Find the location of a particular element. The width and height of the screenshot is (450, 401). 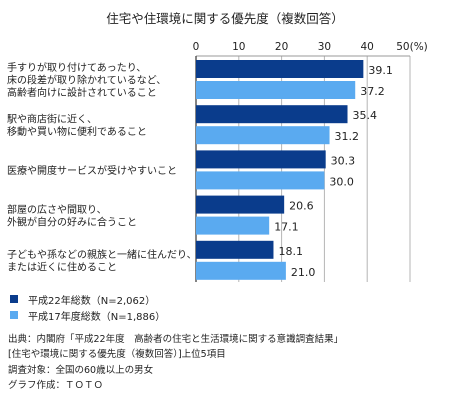

legend-entry-series-2: 平成17年度総数（N=1,886） is located at coordinates (88, 315).